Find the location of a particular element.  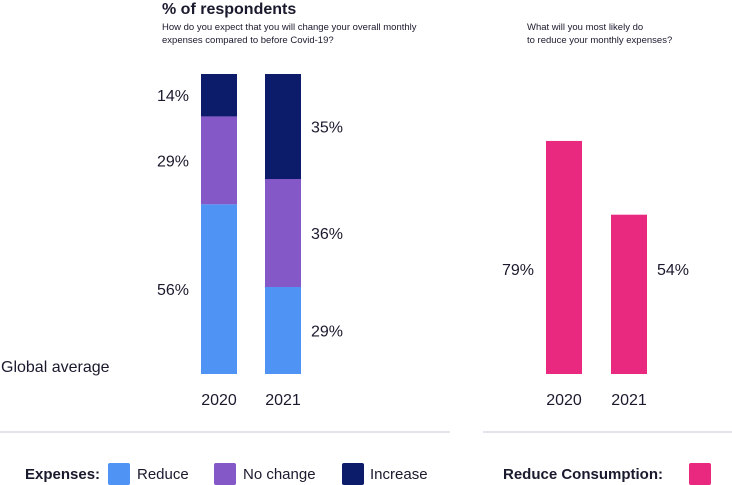

legend-swatch-reduce is located at coordinates (119, 474).